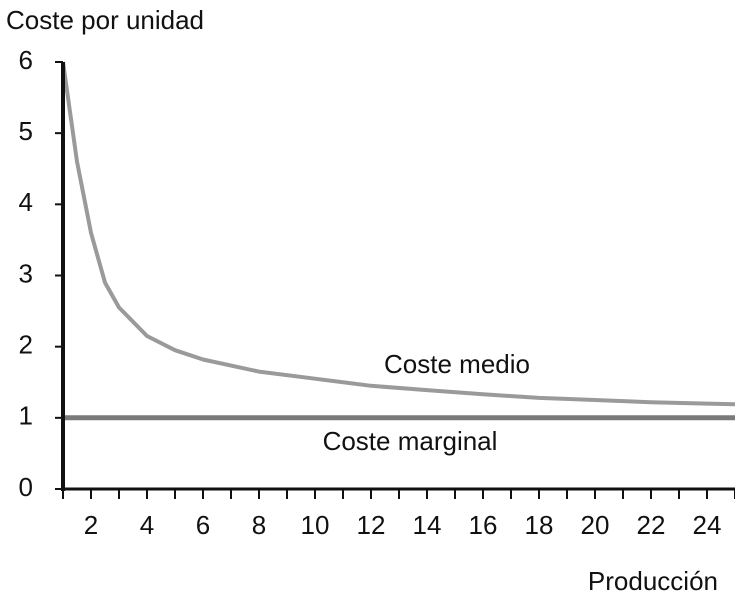 The image size is (735, 598). What do you see at coordinates (651, 525) in the screenshot?
I see `x-tick-label: 22` at bounding box center [651, 525].